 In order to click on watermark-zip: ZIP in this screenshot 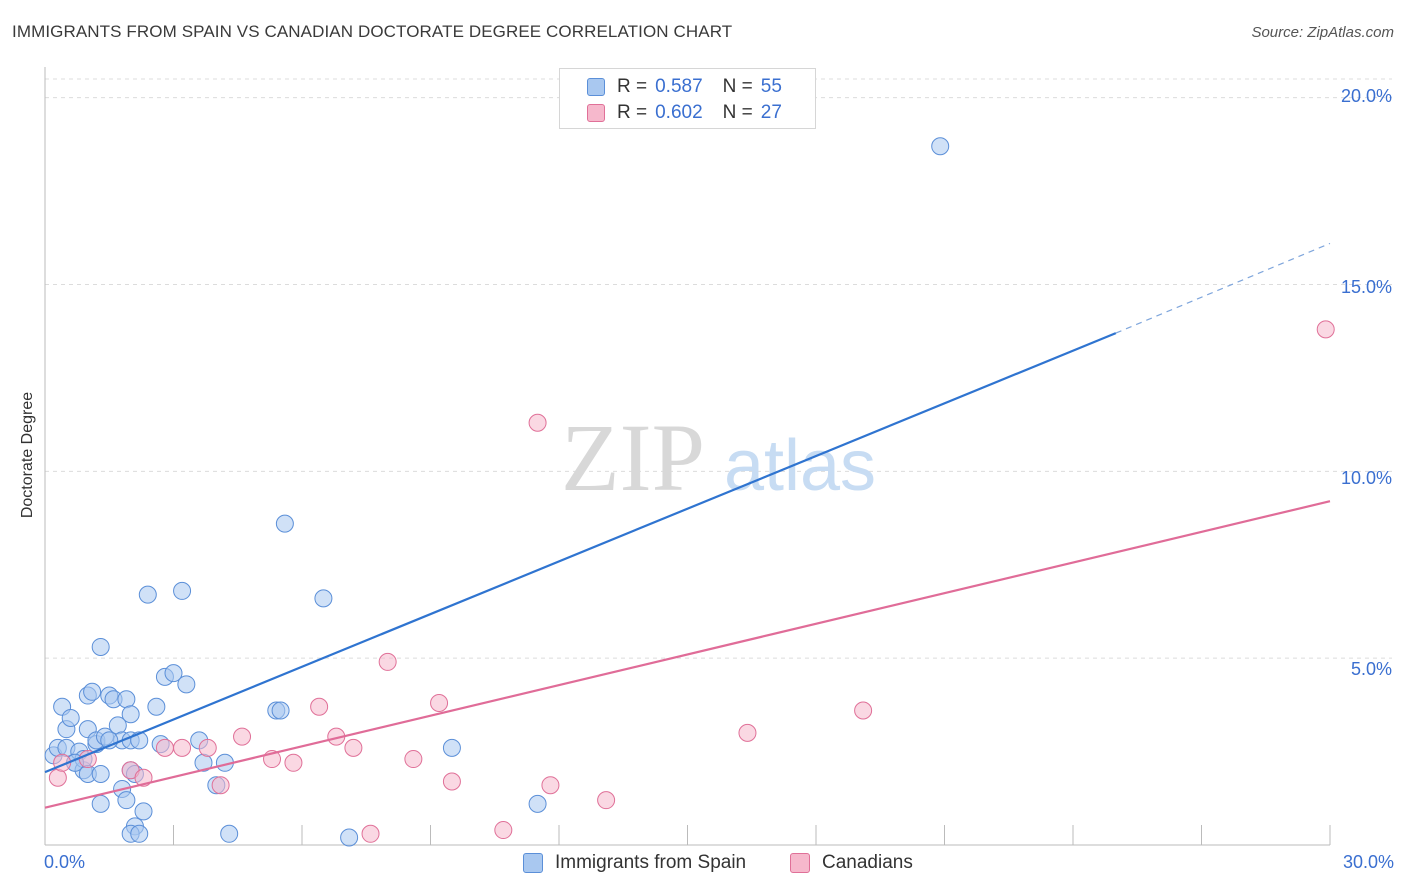, I will do `click(633, 457)`.